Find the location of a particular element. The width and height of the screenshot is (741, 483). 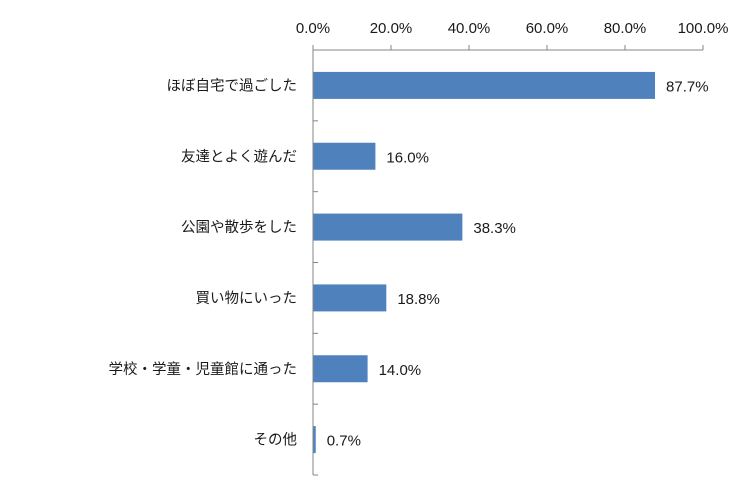

data-label: 16.0% is located at coordinates (407, 157).